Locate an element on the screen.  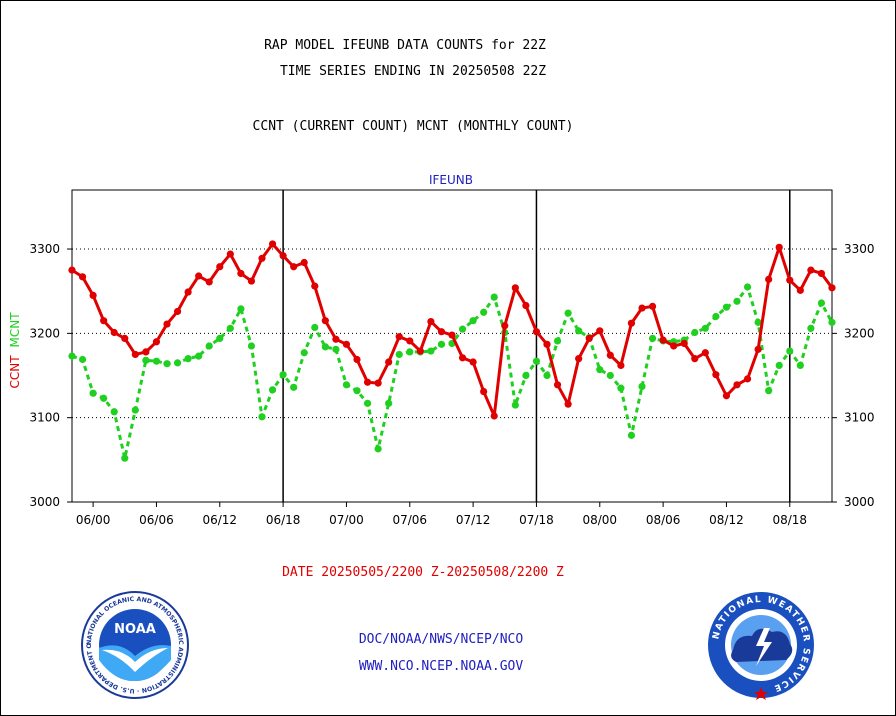
y-tick-label-left: 3100 is located at coordinates (44, 418).